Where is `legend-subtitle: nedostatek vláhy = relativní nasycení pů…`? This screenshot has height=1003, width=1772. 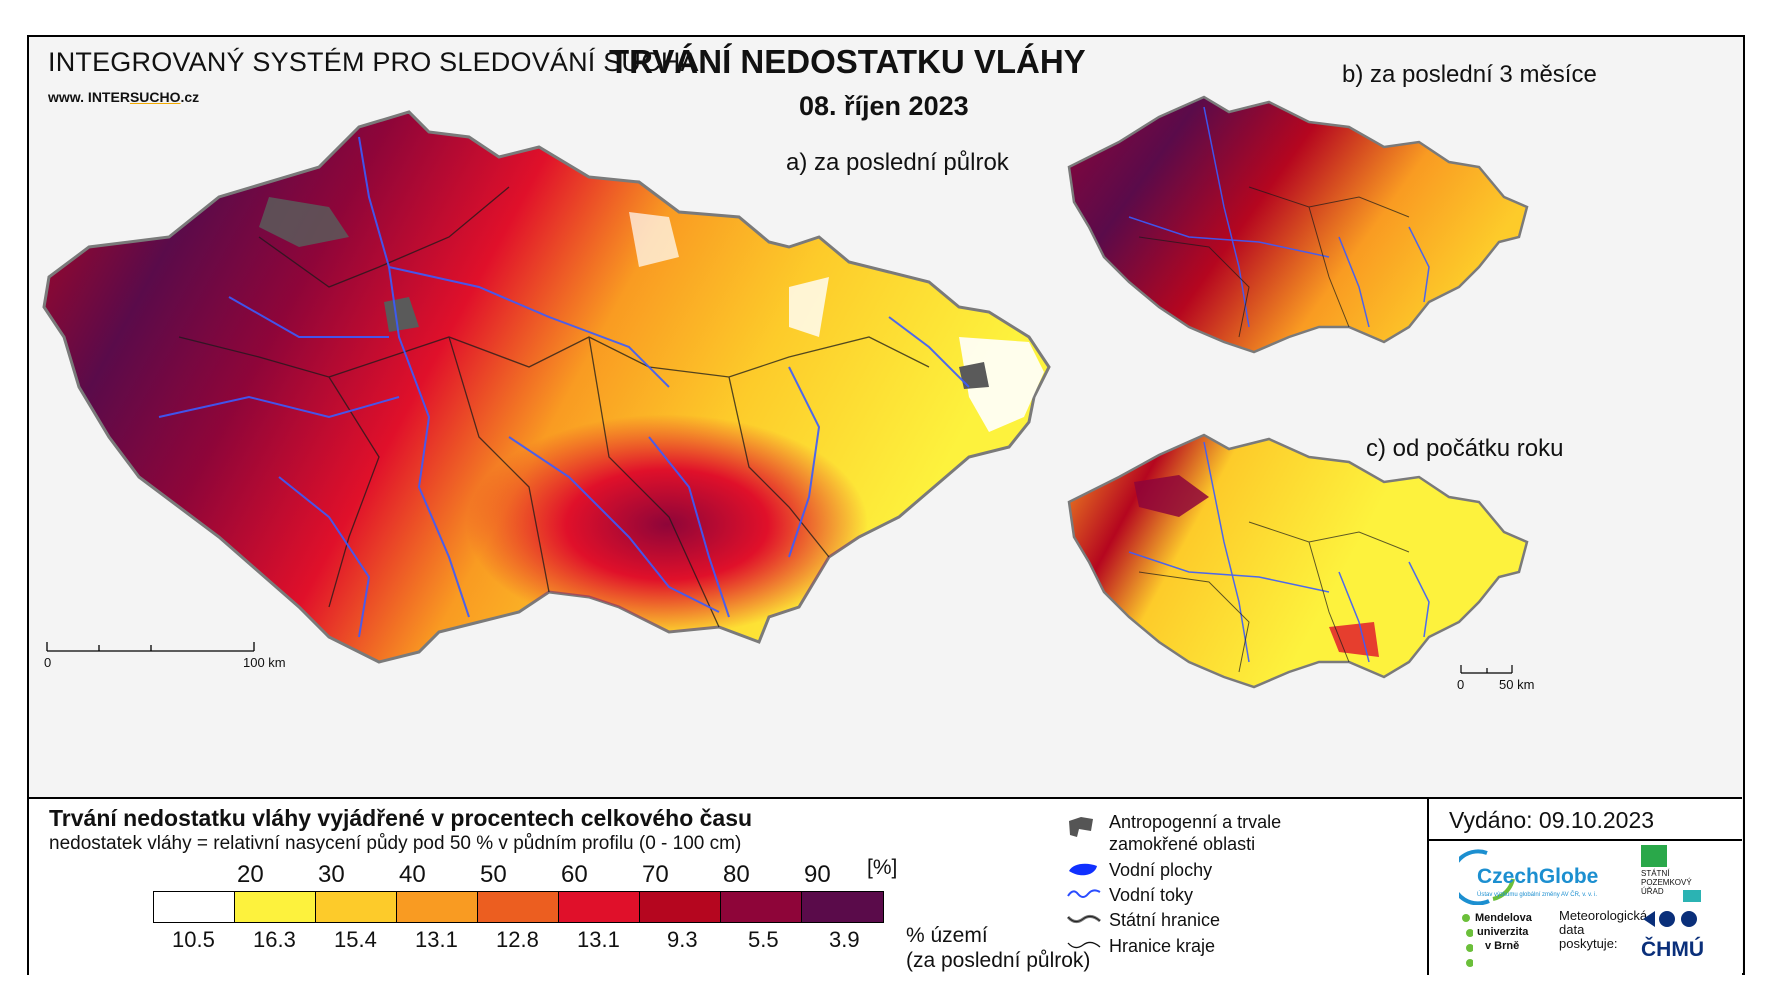
legend-subtitle: nedostatek vláhy = relativní nasycení pů… is located at coordinates (395, 843).